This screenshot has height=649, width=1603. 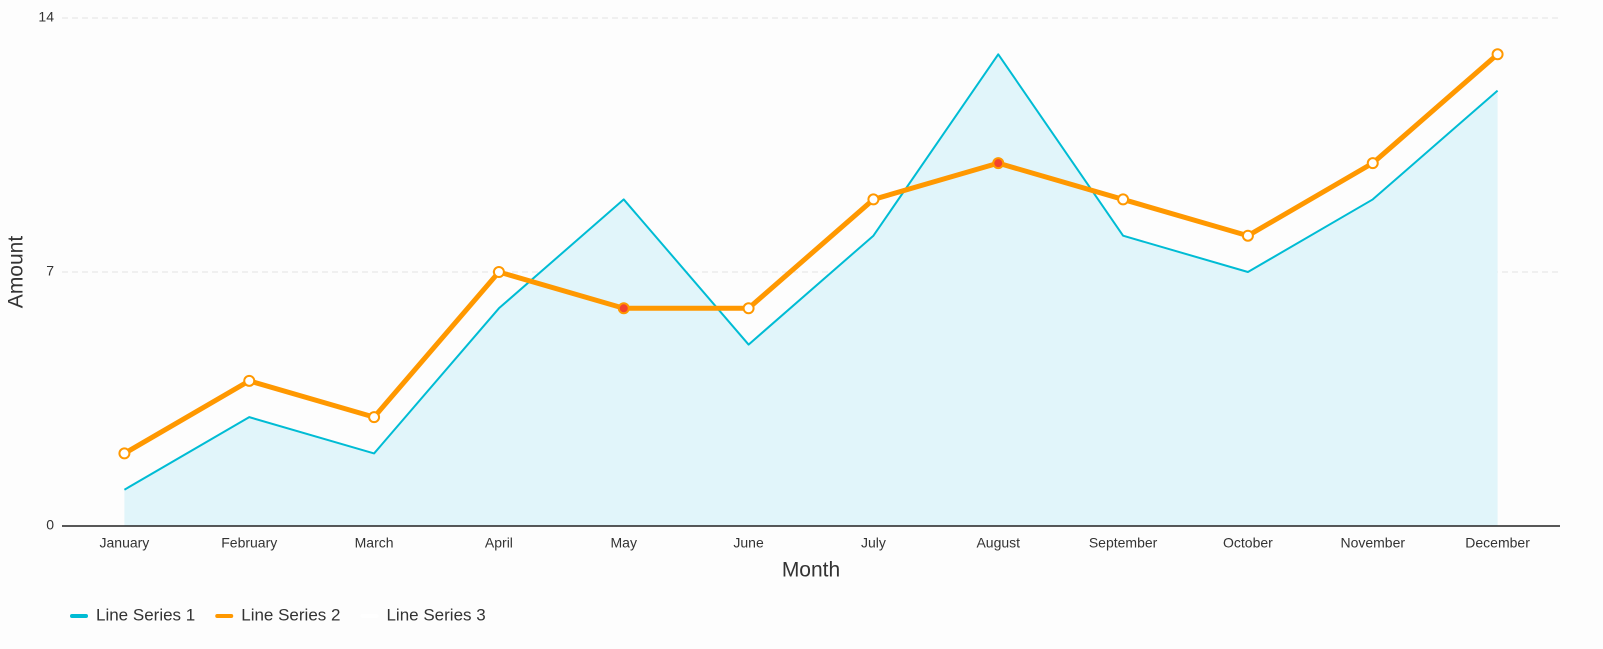 I want to click on y-axis-title: Amount, so click(x=16, y=272).